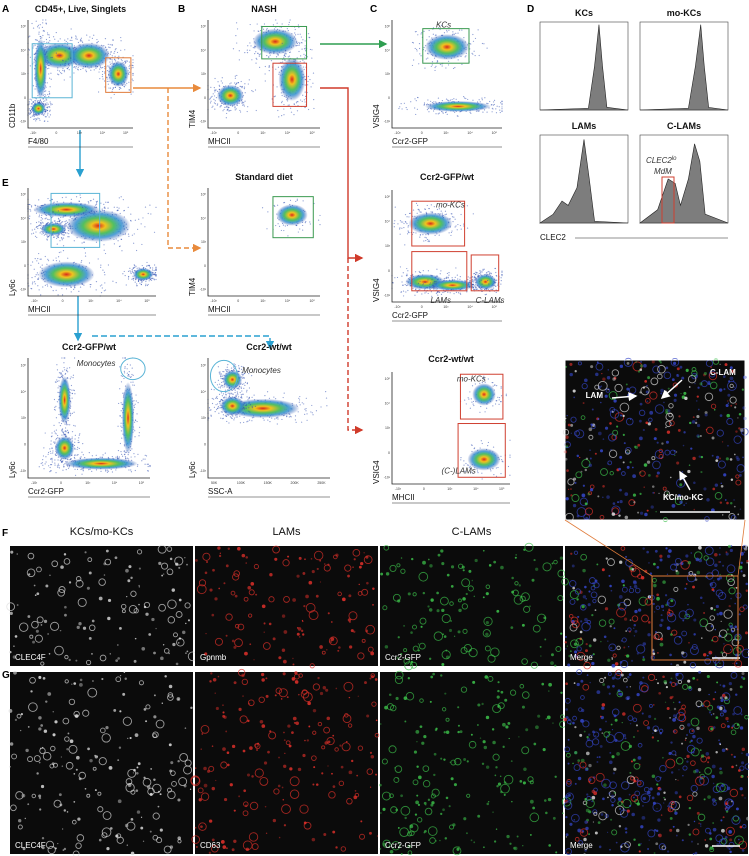  I want to click on x-axis-label: MHCII, so click(219, 309).